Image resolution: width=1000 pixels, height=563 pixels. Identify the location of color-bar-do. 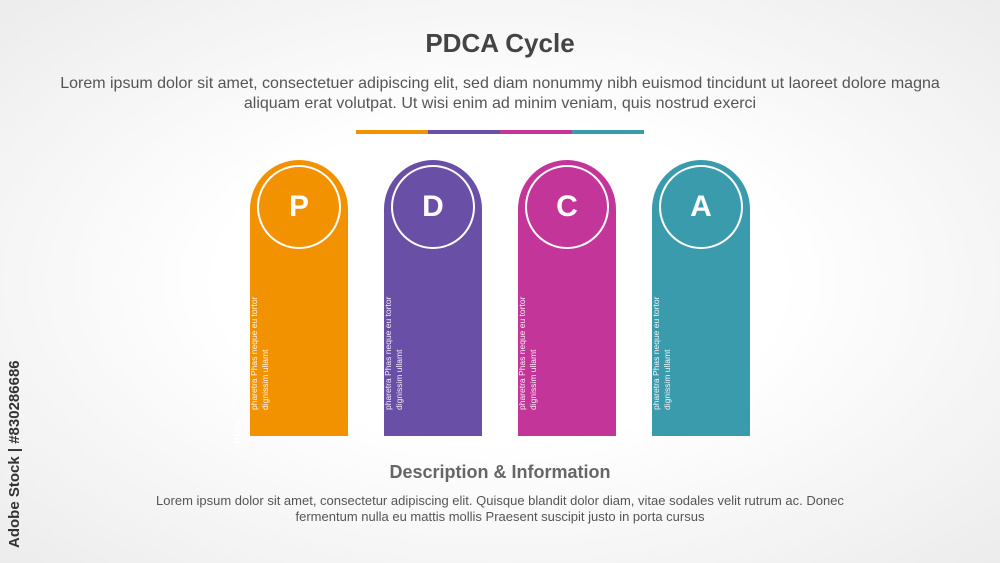
(464, 132).